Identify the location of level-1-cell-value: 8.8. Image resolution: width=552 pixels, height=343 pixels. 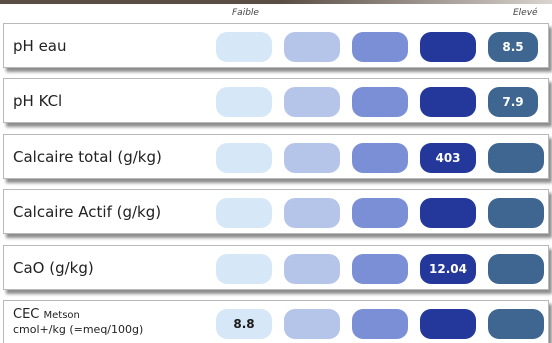
(244, 324).